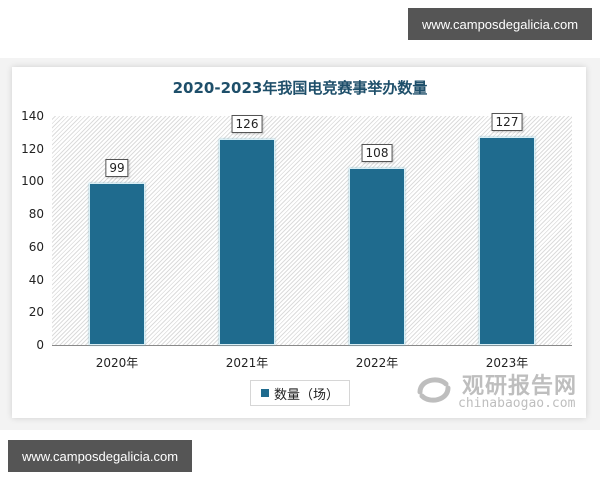  I want to click on legend-swatch-icon, so click(264, 393).